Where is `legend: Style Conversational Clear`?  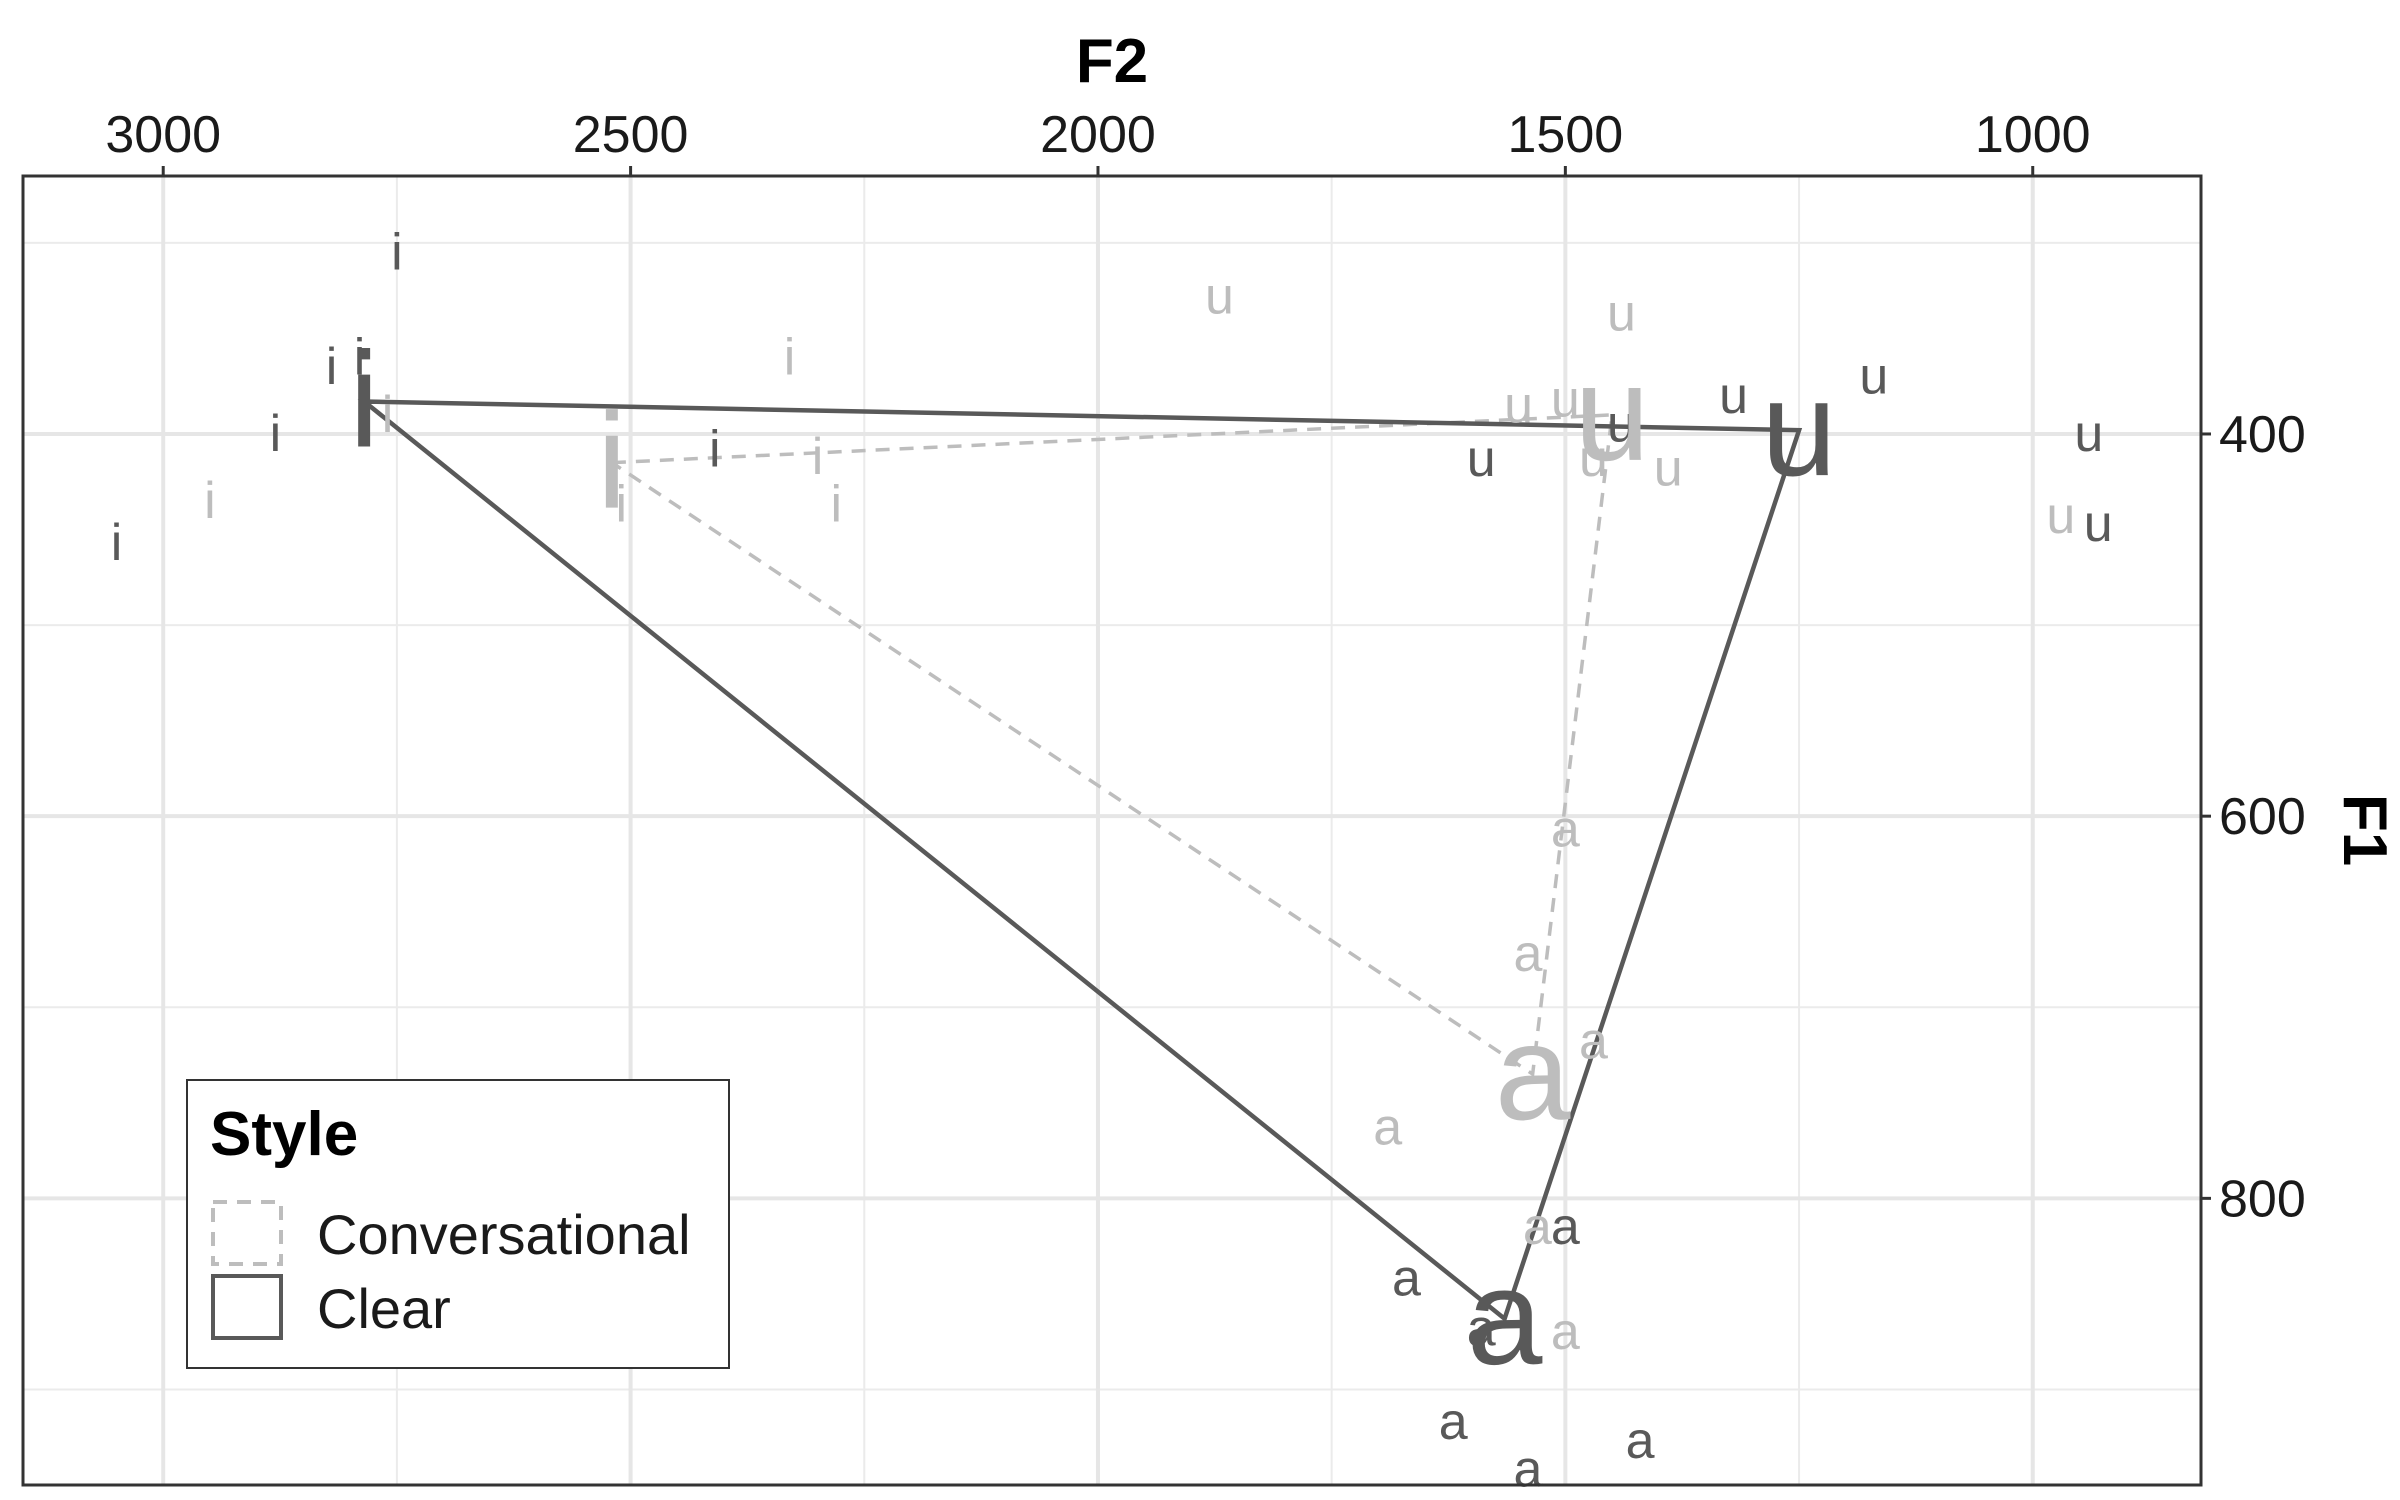
legend: Style Conversational Clear is located at coordinates (458, 1224).